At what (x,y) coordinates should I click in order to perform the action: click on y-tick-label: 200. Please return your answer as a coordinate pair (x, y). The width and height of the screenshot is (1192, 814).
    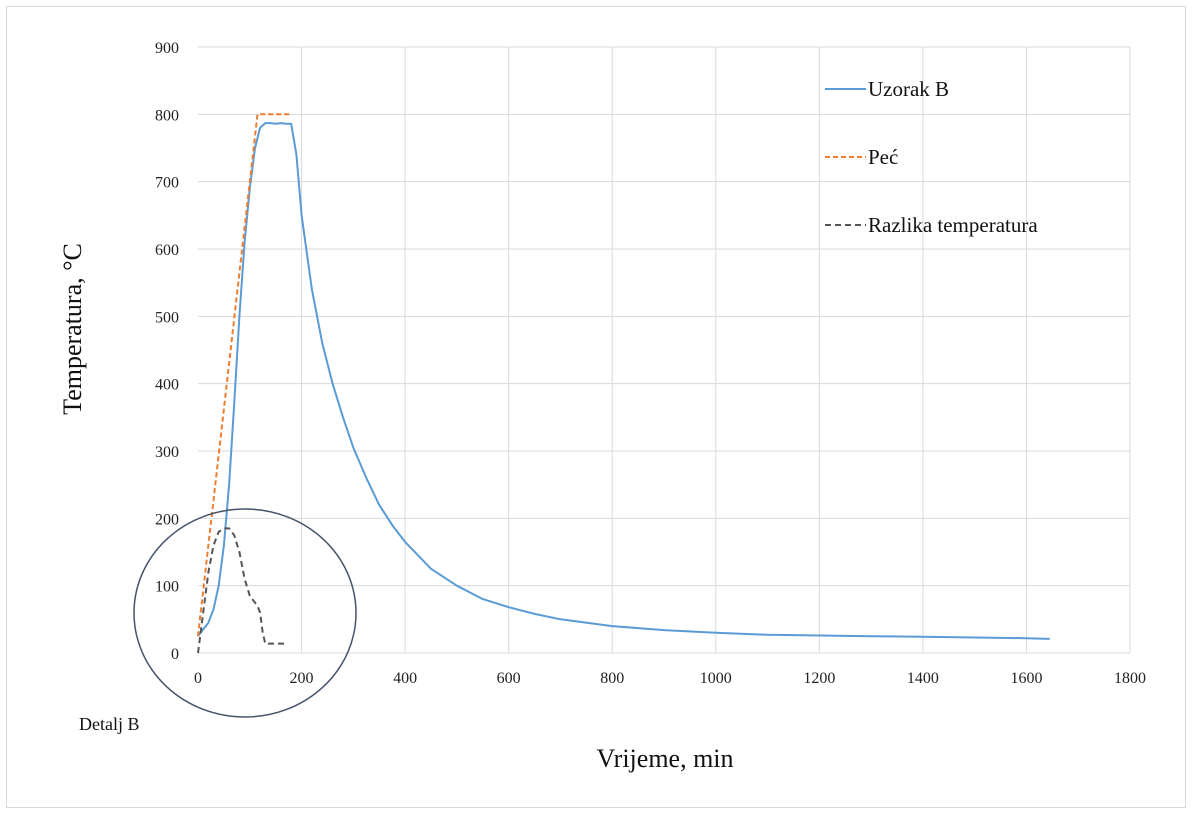
    Looking at the image, I should click on (167, 519).